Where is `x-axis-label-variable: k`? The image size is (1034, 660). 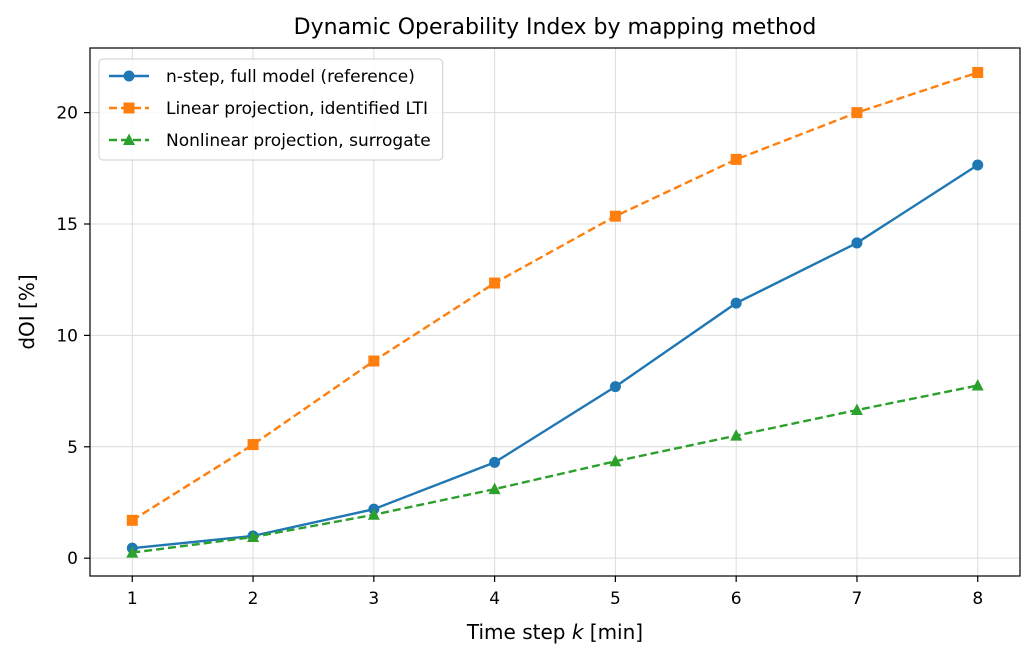 x-axis-label-variable: k is located at coordinates (578, 632).